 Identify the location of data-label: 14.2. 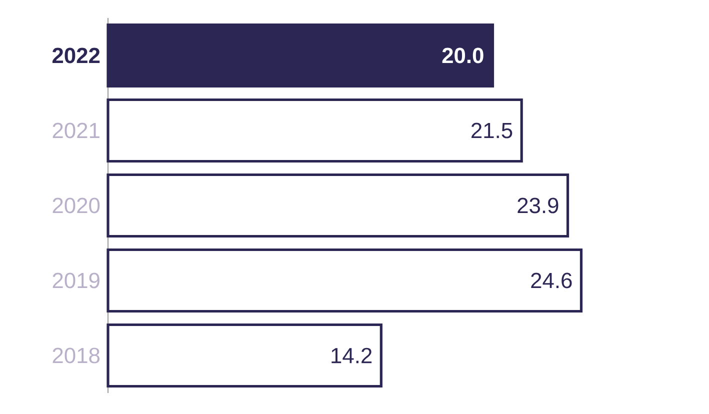
(352, 356).